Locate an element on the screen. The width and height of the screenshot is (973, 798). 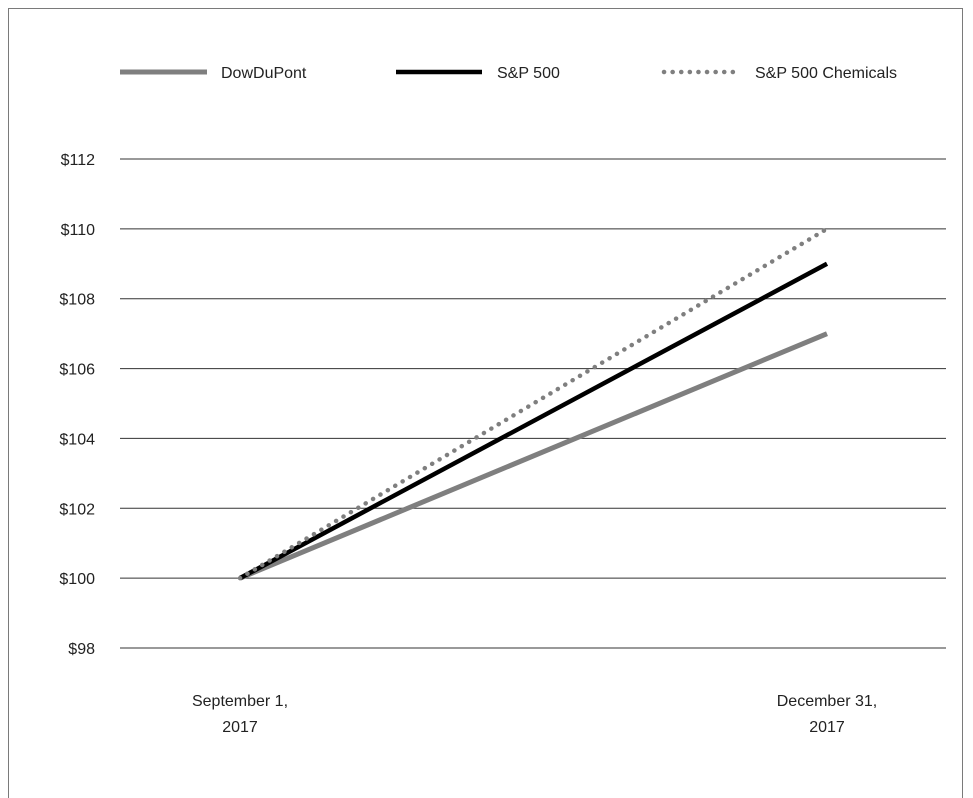
legend: DowDuPont S&P 500 S&P 500 Chemicals is located at coordinates (508, 73).